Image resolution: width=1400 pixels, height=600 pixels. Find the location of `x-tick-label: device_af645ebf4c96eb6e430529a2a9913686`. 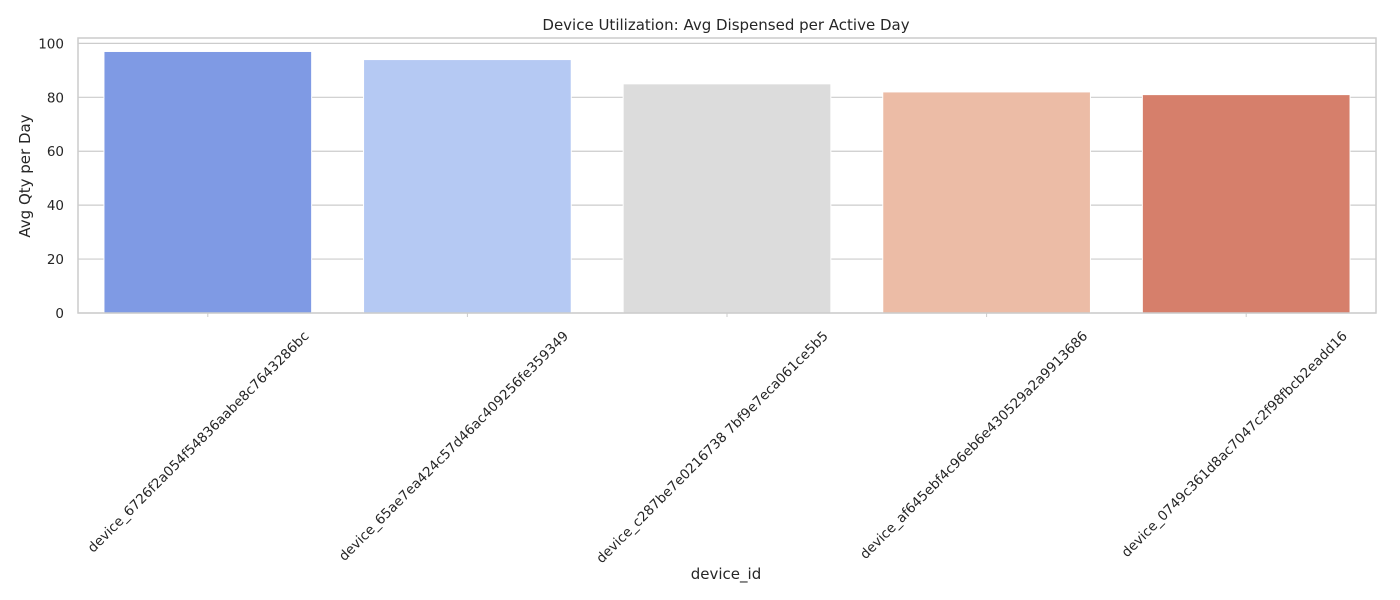

x-tick-label: device_af645ebf4c96eb6e430529a2a9913686 is located at coordinates (974, 445).